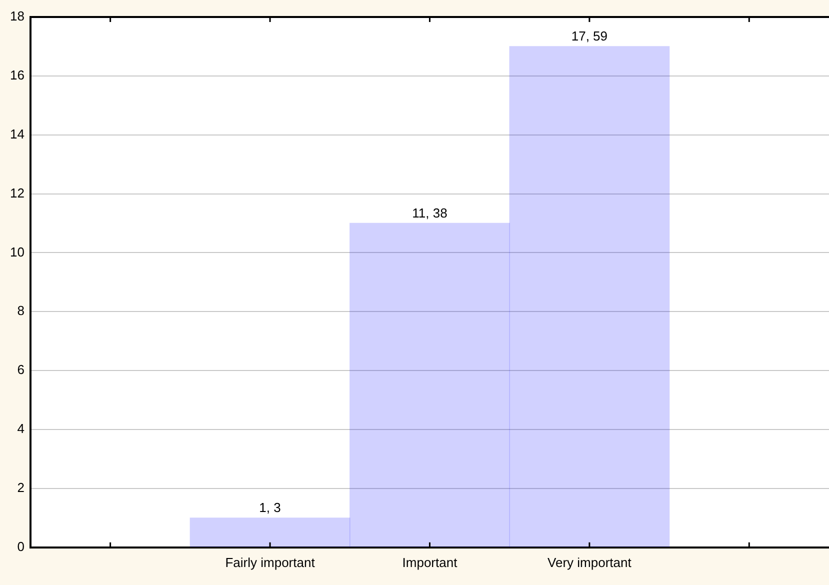 This screenshot has width=829, height=585. What do you see at coordinates (17, 192) in the screenshot?
I see `y-tick-label: 12` at bounding box center [17, 192].